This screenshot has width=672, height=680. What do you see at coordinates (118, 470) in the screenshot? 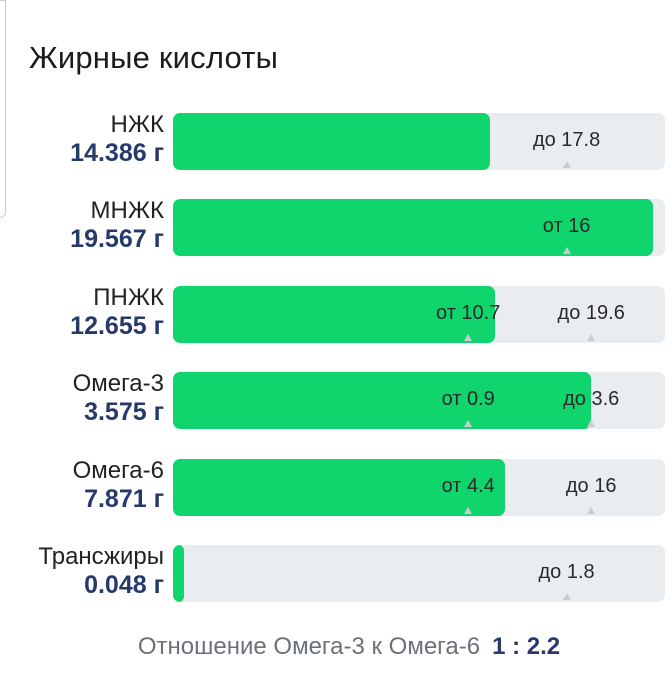
I see `nutrient-name: Омега-6` at bounding box center [118, 470].